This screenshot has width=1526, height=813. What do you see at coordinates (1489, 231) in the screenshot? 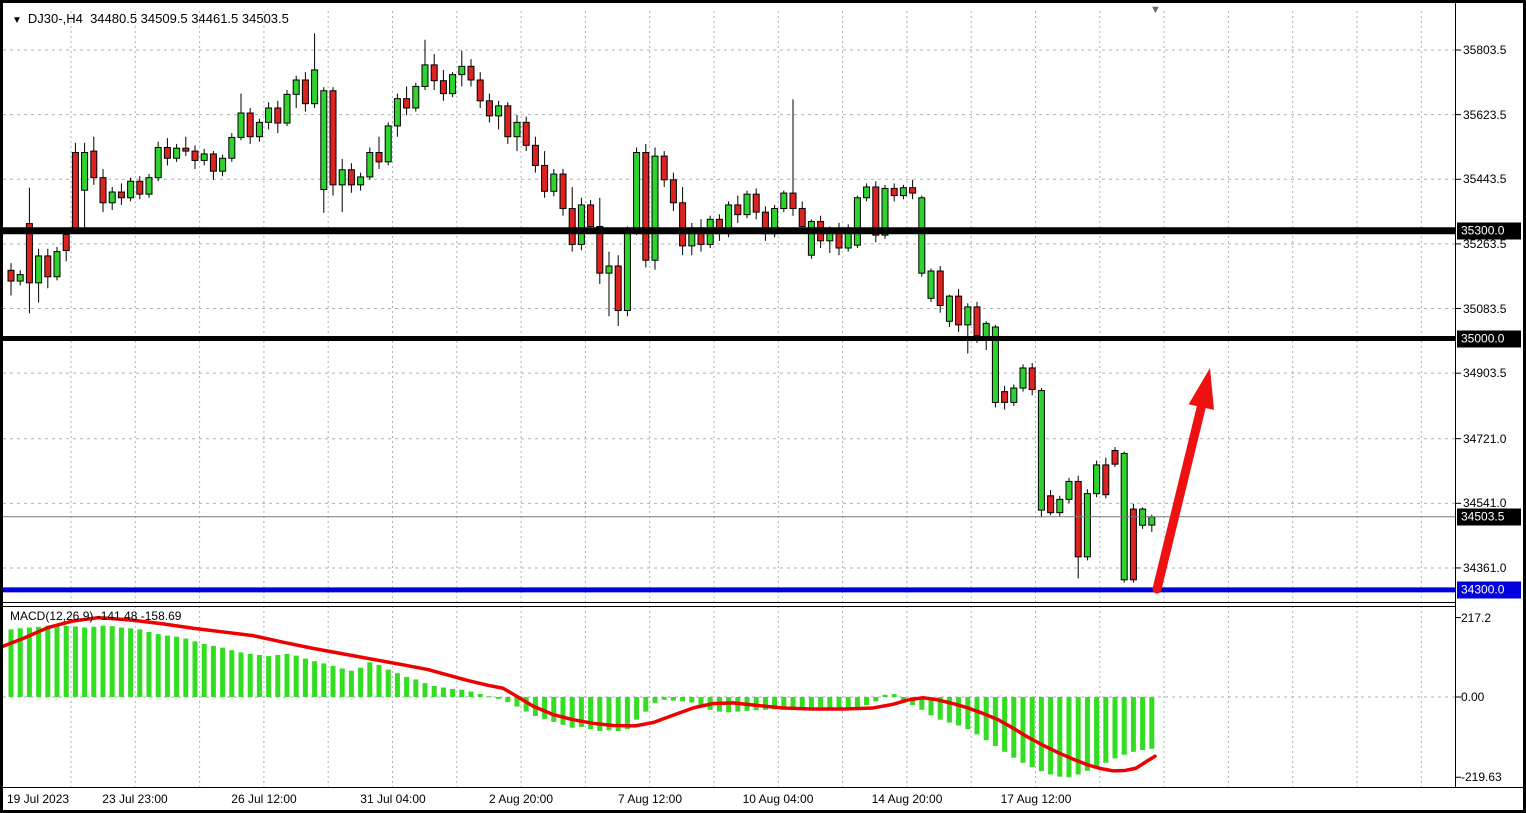
I see `price-badge-35300.0: 35300.0` at bounding box center [1489, 231].